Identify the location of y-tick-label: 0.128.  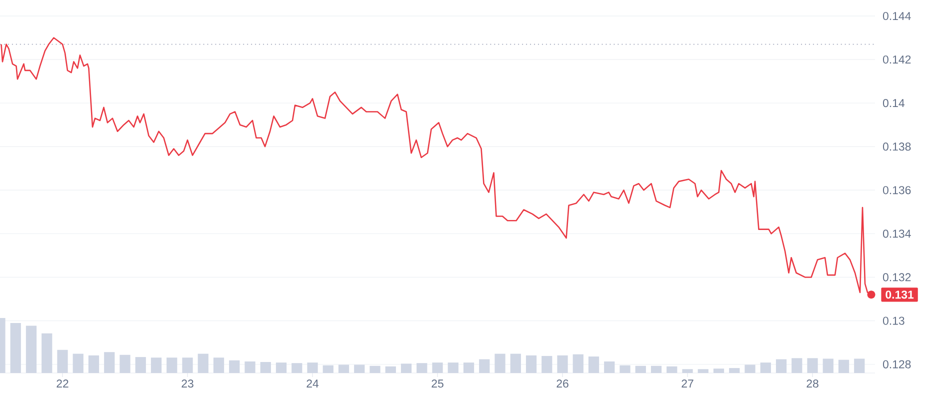
(896, 364).